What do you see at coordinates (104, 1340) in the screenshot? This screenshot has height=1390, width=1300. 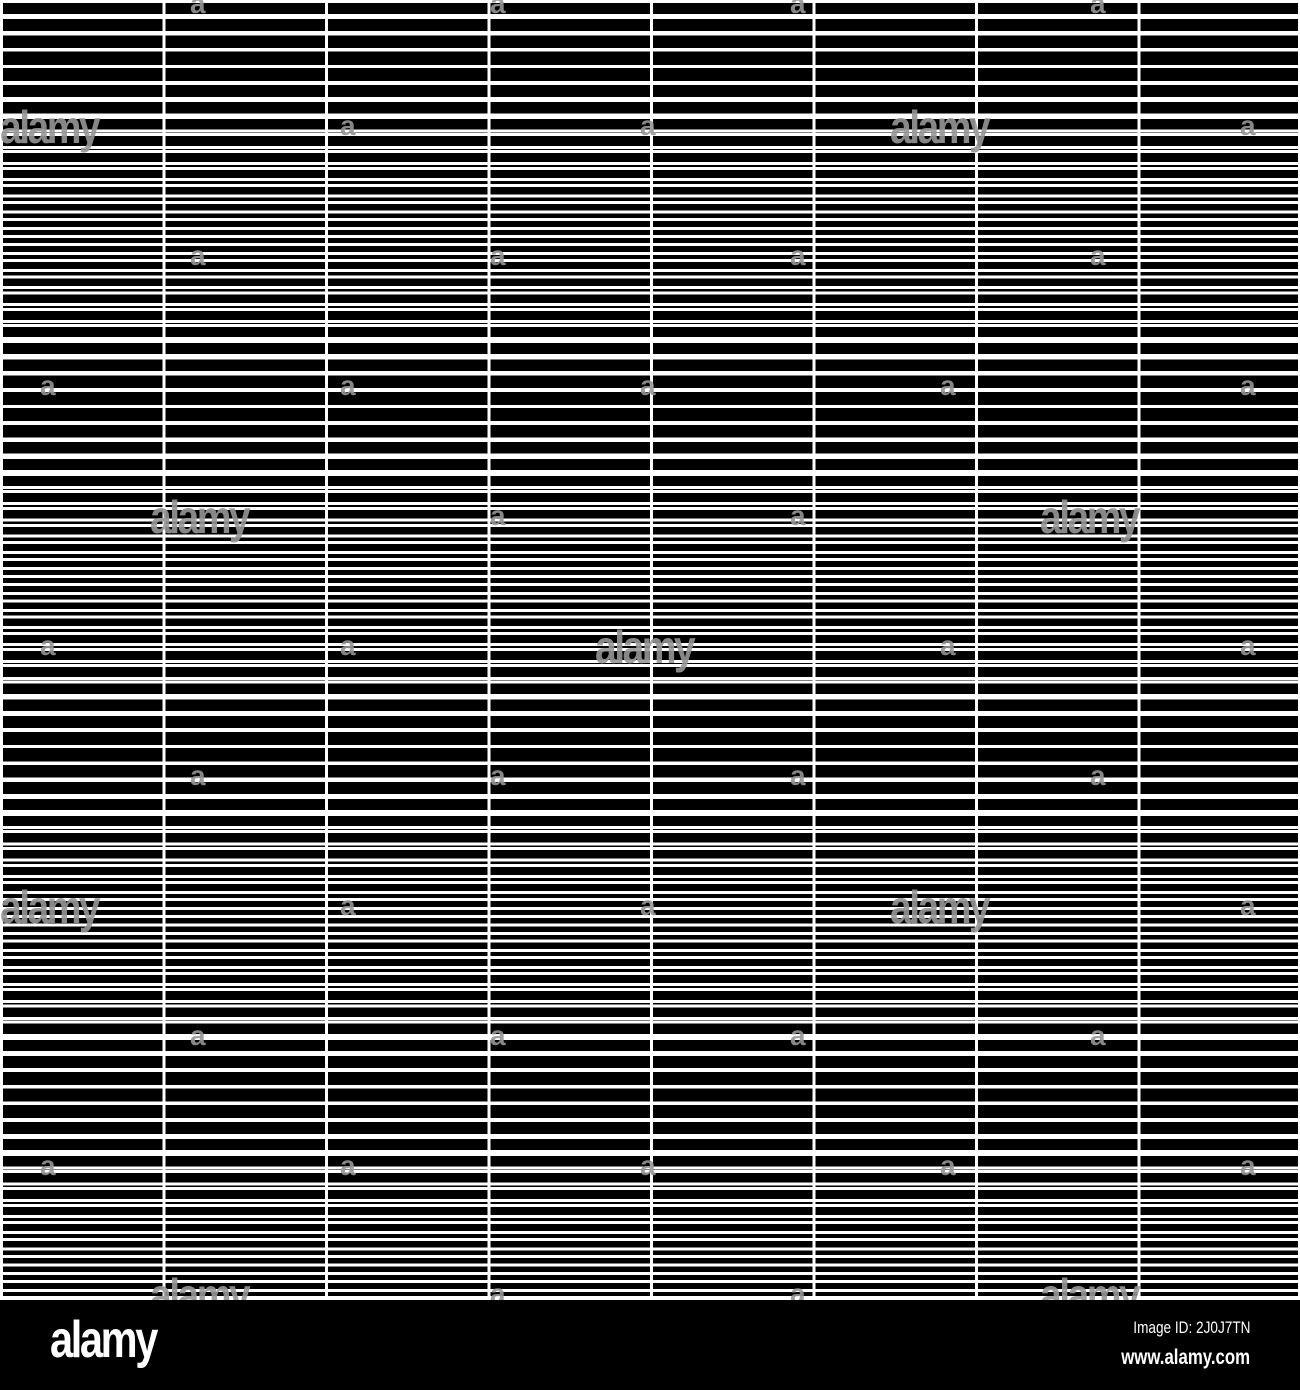 I see `alamy-logo: alamy` at bounding box center [104, 1340].